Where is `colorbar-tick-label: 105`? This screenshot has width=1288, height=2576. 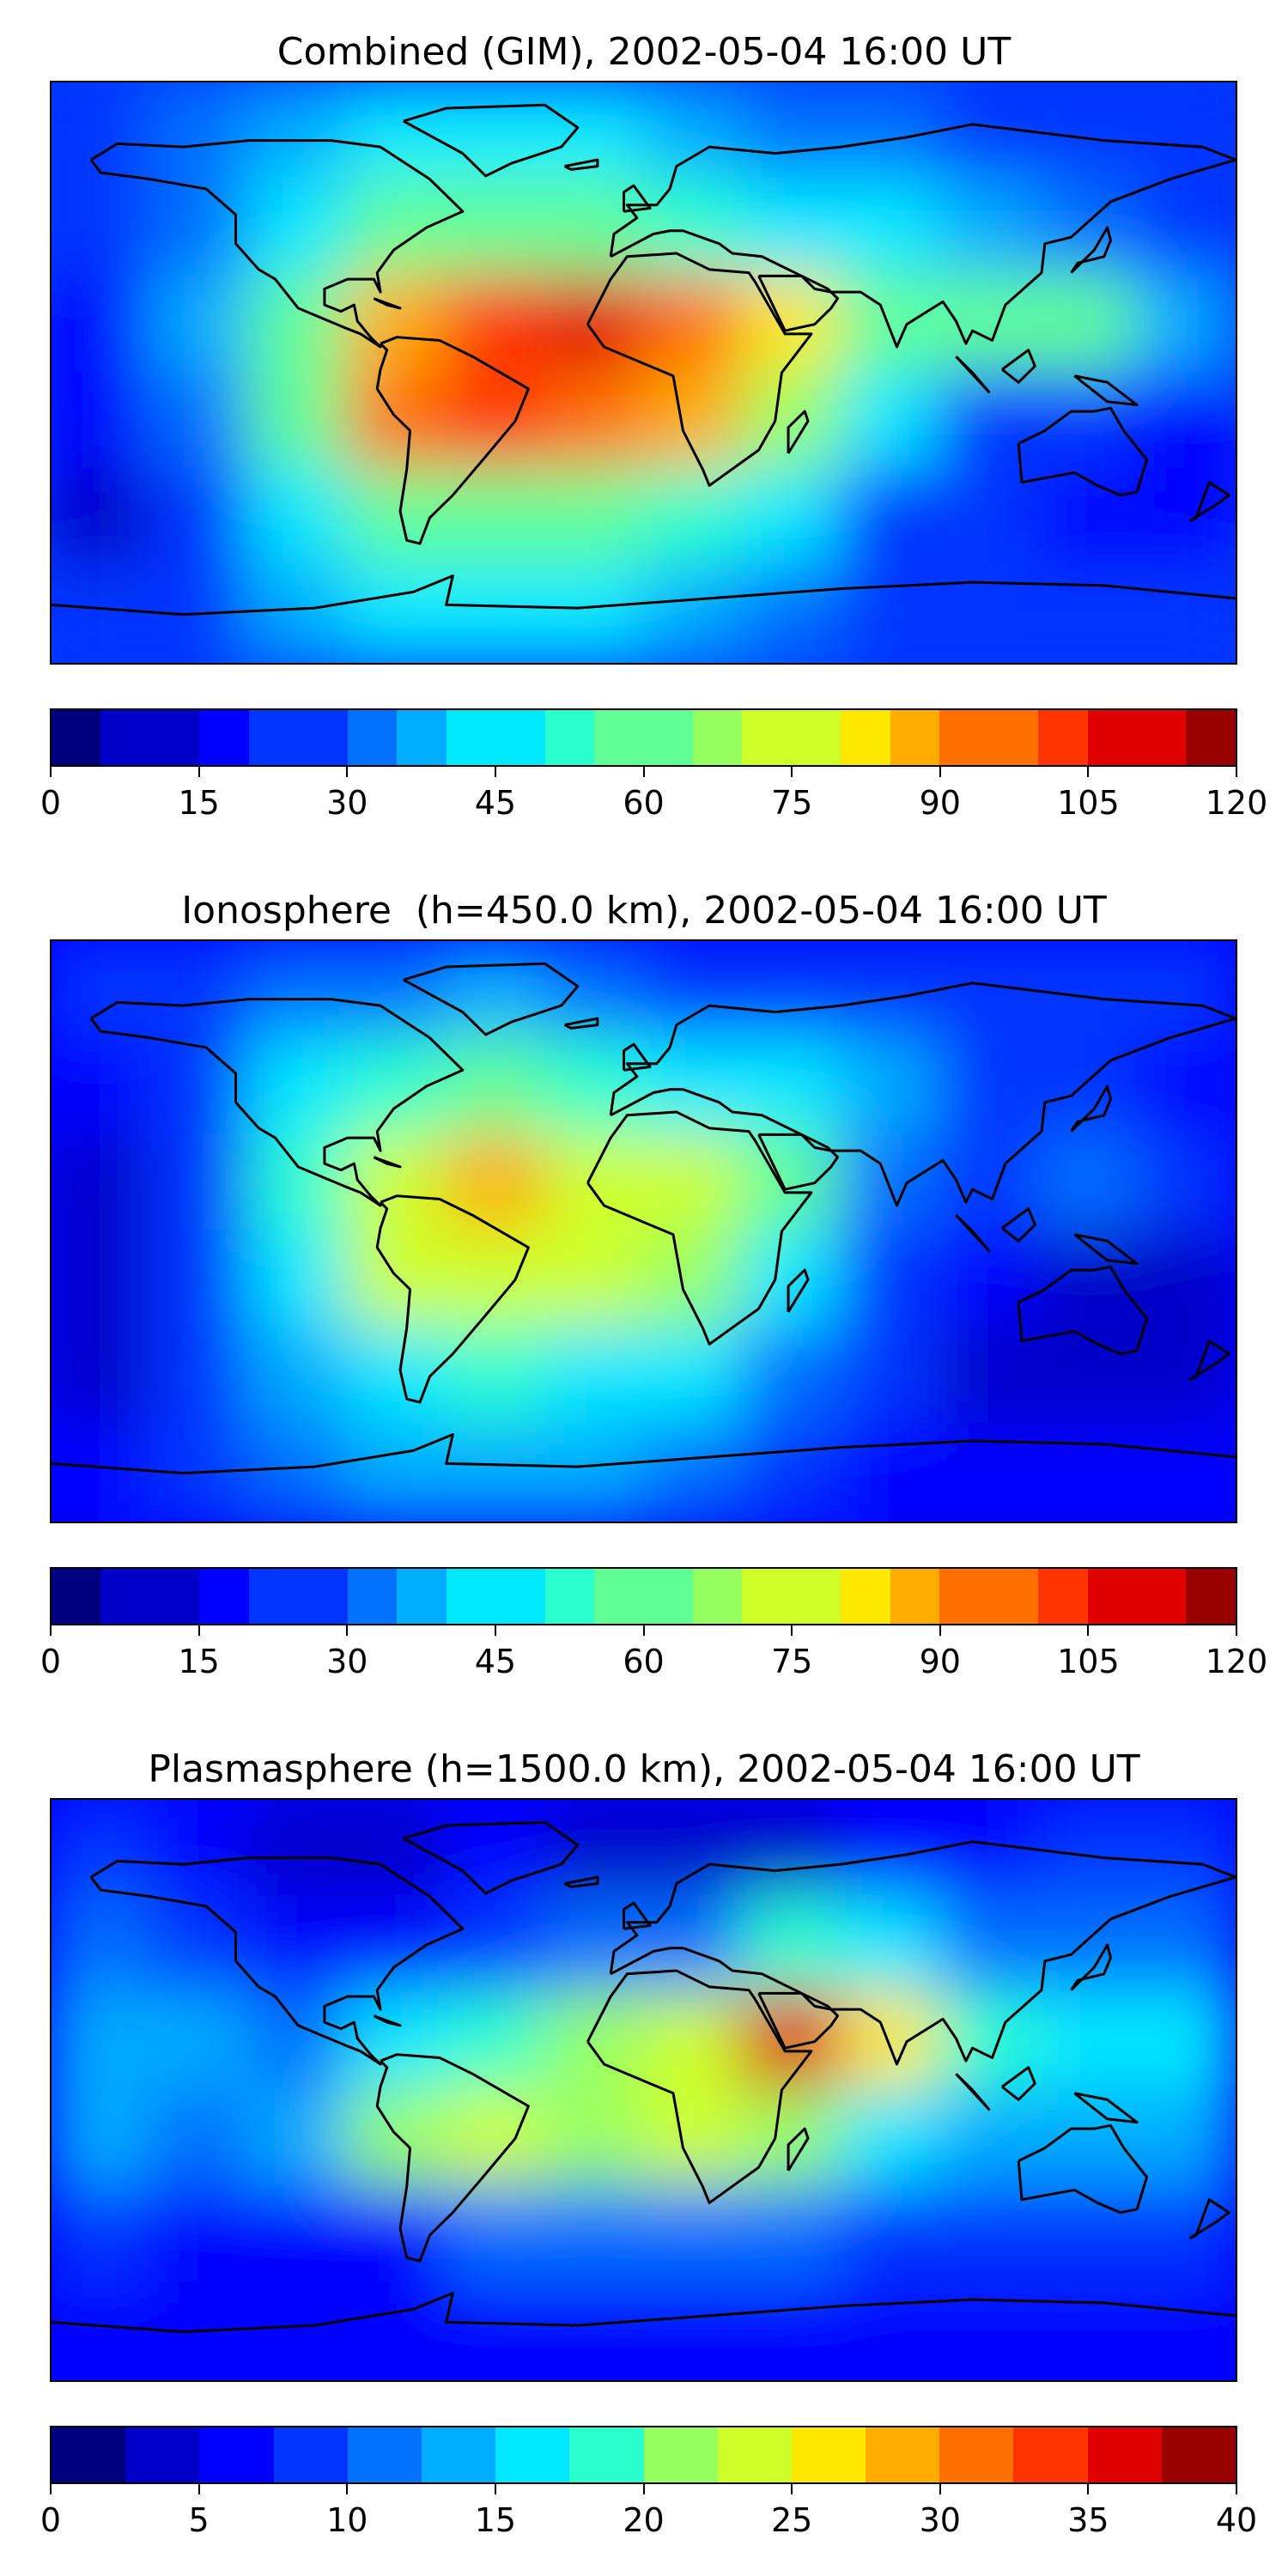
colorbar-tick-label: 105 is located at coordinates (1089, 1661).